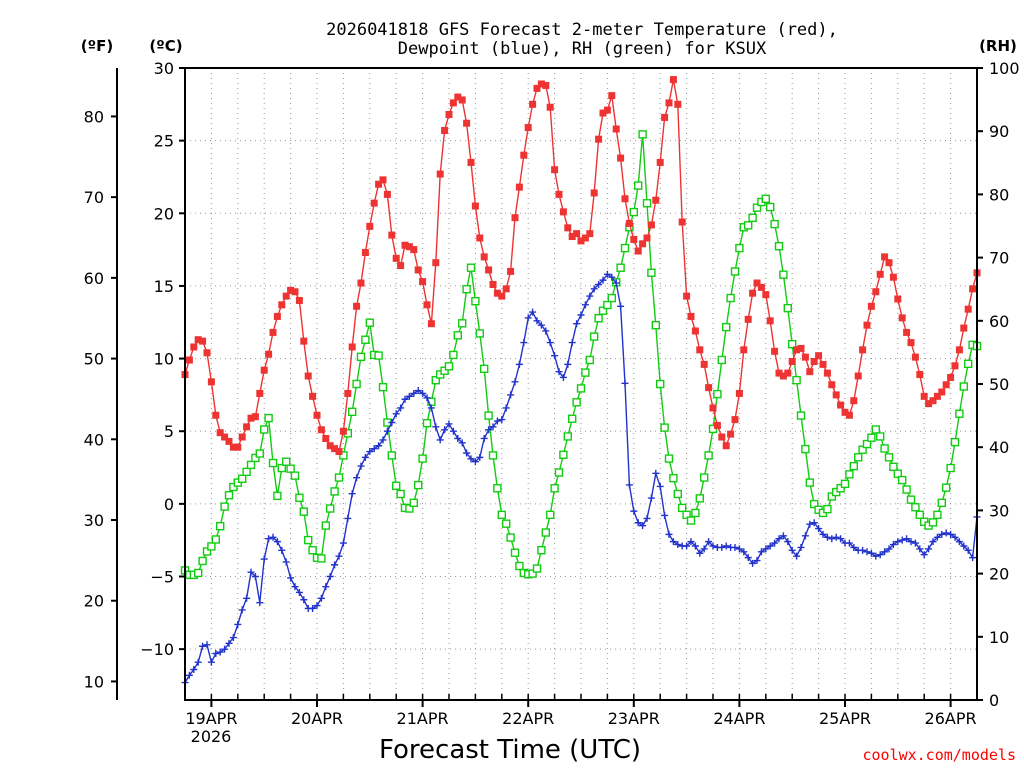 This screenshot has width=1024, height=768. I want to click on rh-tick-label: 30, so click(999, 510).